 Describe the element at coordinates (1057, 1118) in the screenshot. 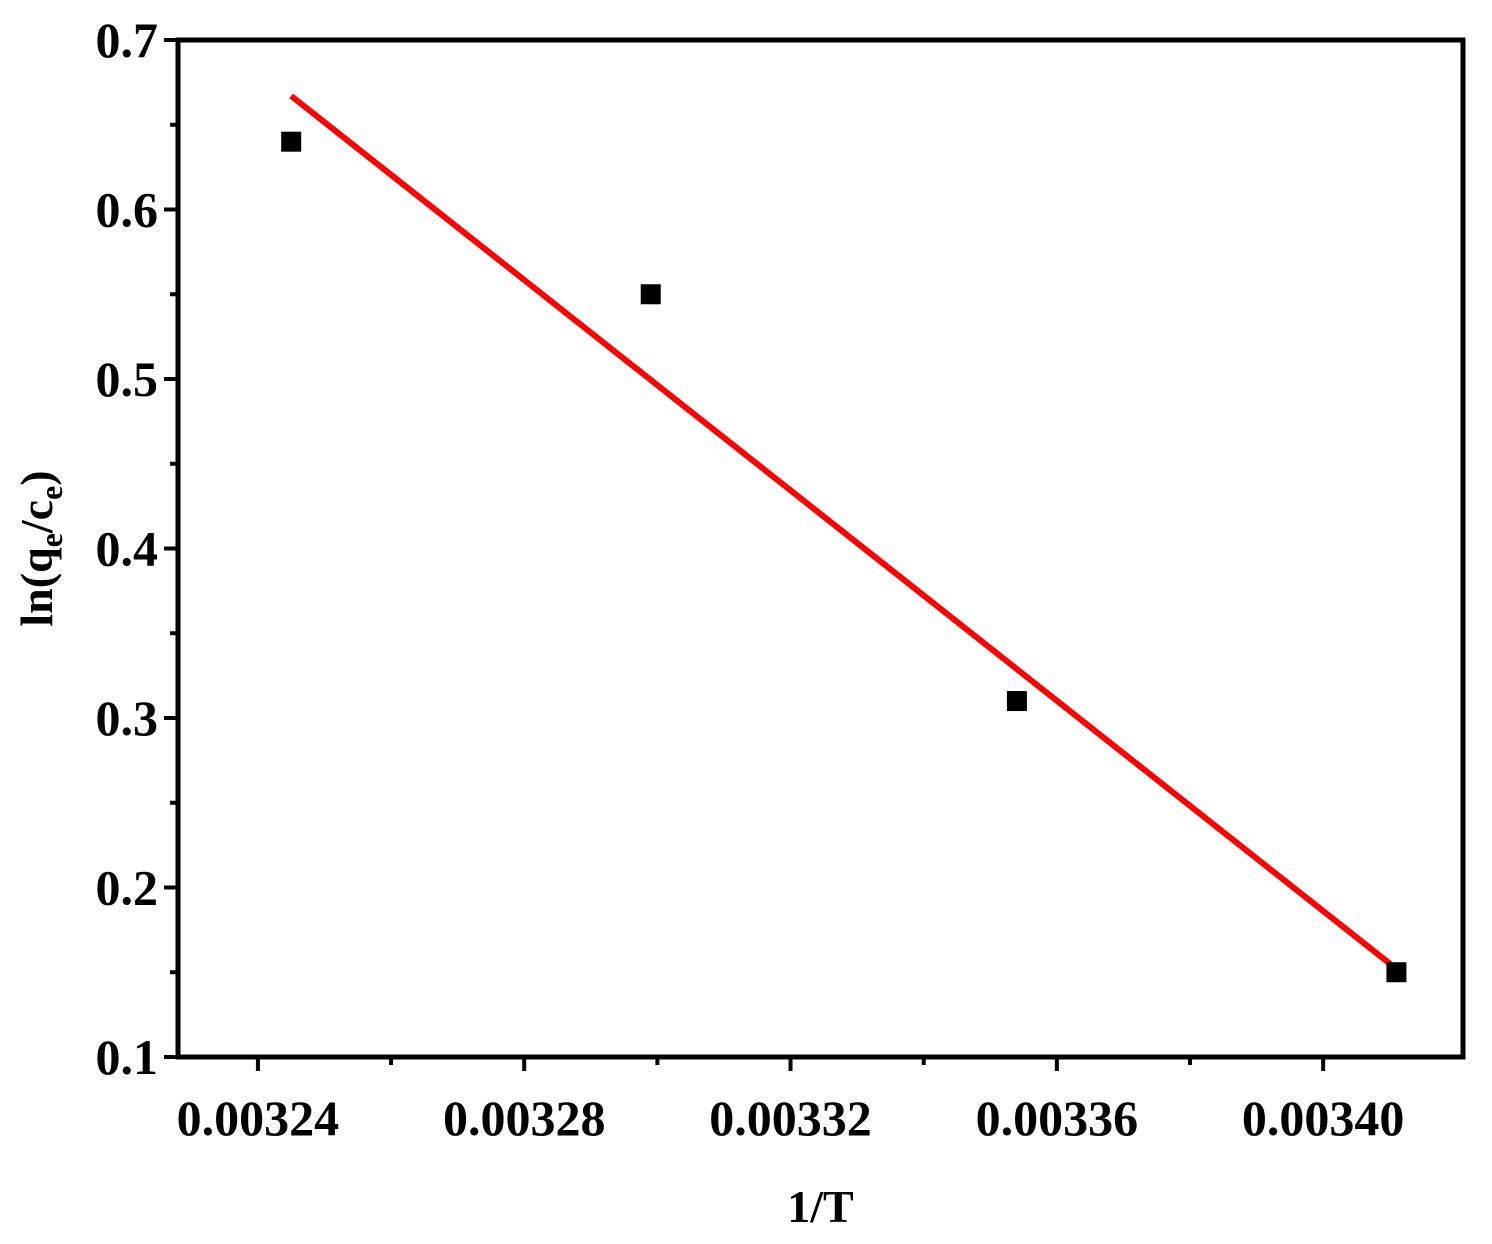

I see `x-tick-label: 0.00336` at that location.